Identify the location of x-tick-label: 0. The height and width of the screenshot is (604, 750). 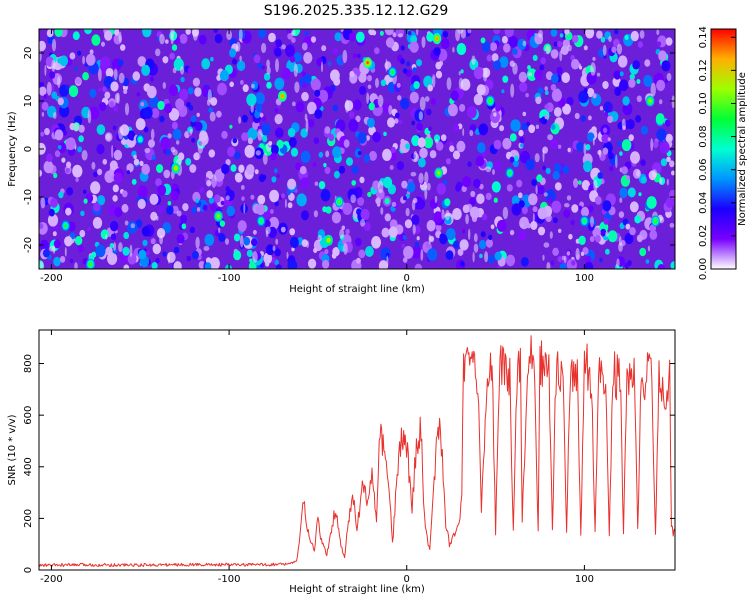
(407, 278).